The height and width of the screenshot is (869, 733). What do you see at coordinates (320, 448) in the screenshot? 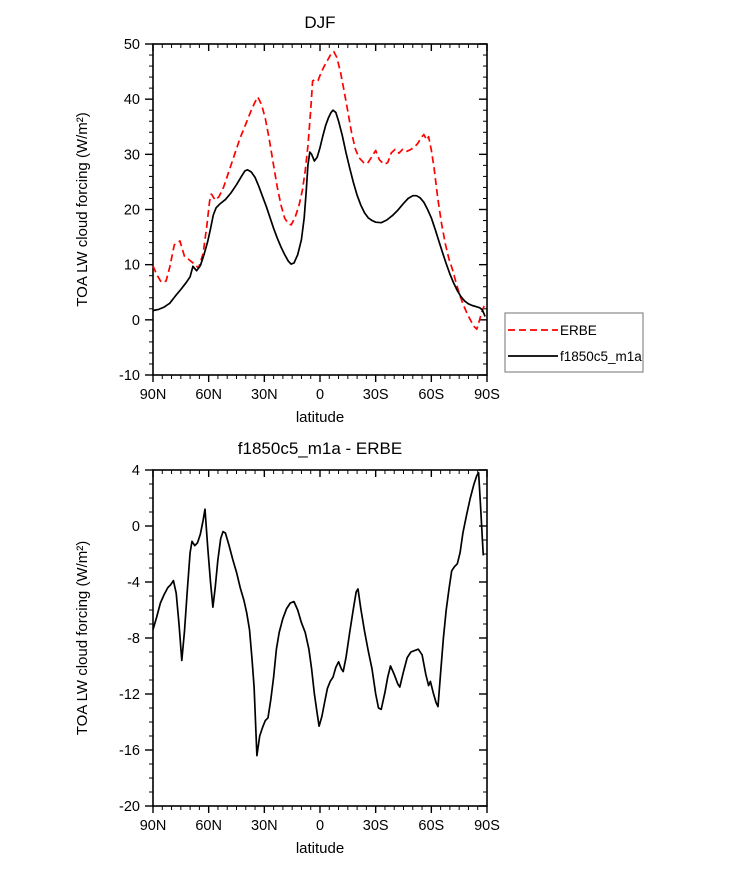
I see `chart-title: f1850c5_m1a - ERBE` at bounding box center [320, 448].